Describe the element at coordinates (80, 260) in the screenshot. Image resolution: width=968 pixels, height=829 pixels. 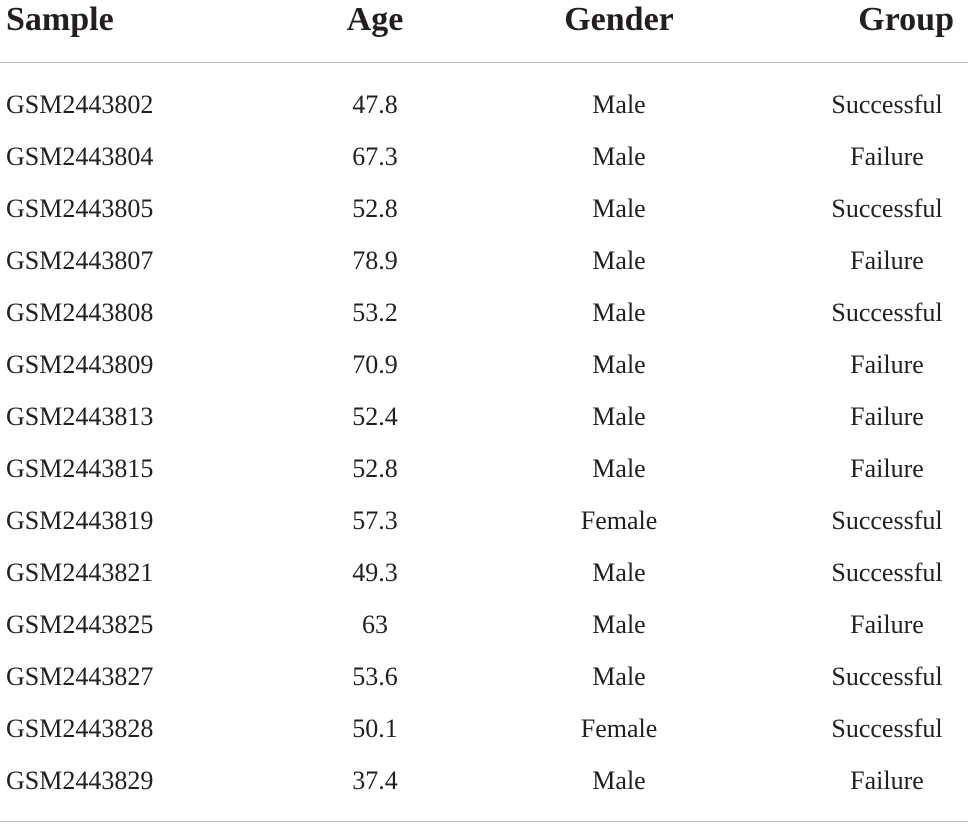
I see `cell-sample: GSM2443807` at that location.